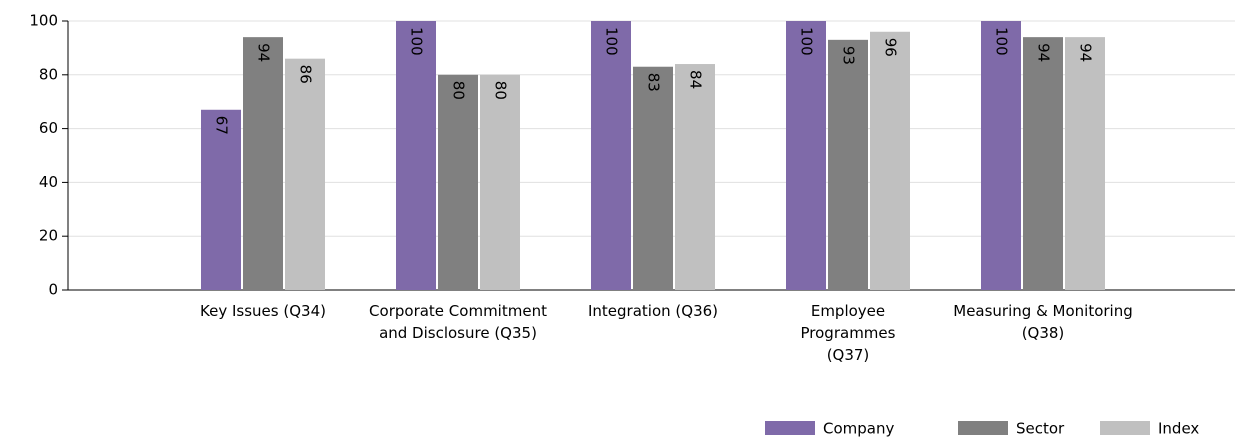 This screenshot has height=443, width=1240. Describe the element at coordinates (48, 128) in the screenshot. I see `y-tick-label: 60` at that location.